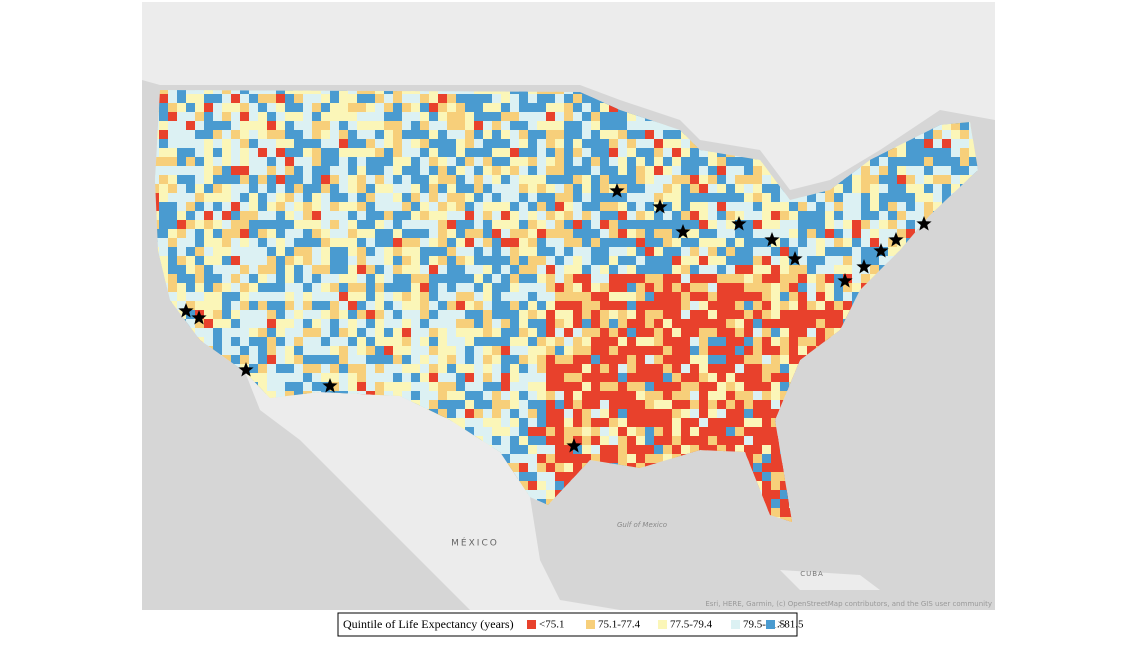 The width and height of the screenshot is (1140, 646). Describe the element at coordinates (691, 625) in the screenshot. I see `legend-label: 77.5-79.4` at that location.